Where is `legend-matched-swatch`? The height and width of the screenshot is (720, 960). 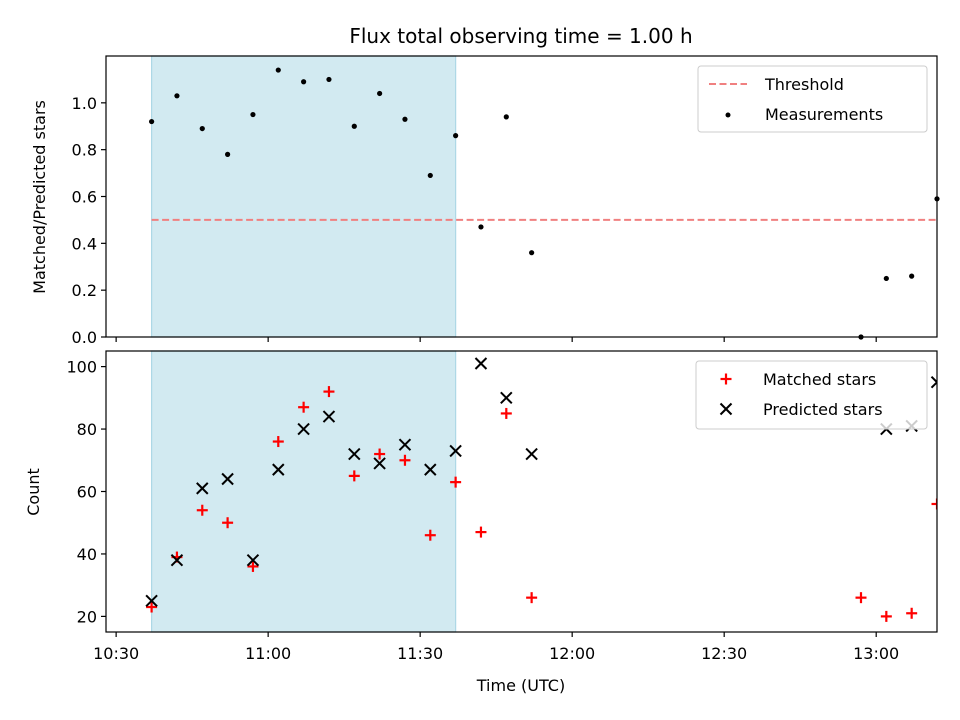
legend-matched-swatch is located at coordinates (726, 379).